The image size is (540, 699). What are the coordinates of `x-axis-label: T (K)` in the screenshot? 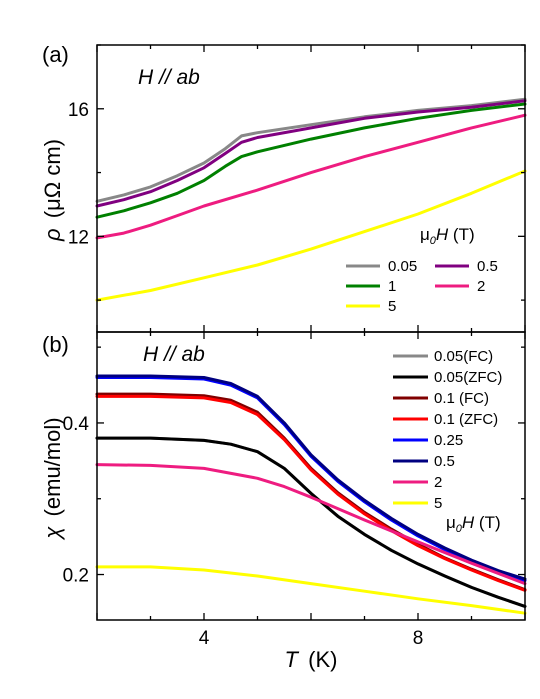 It's located at (311, 659).